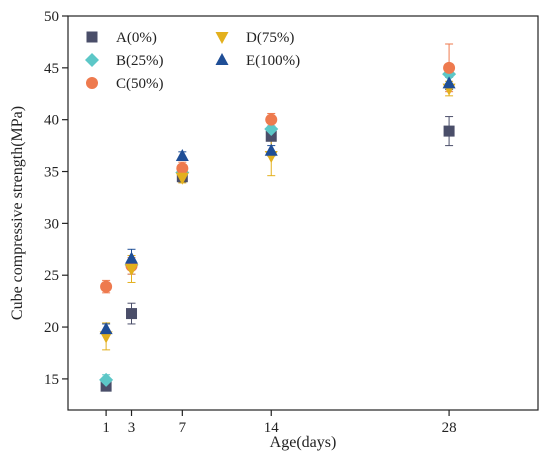 Image resolution: width=550 pixels, height=463 pixels. I want to click on x-axis-title: Age(days), so click(303, 442).